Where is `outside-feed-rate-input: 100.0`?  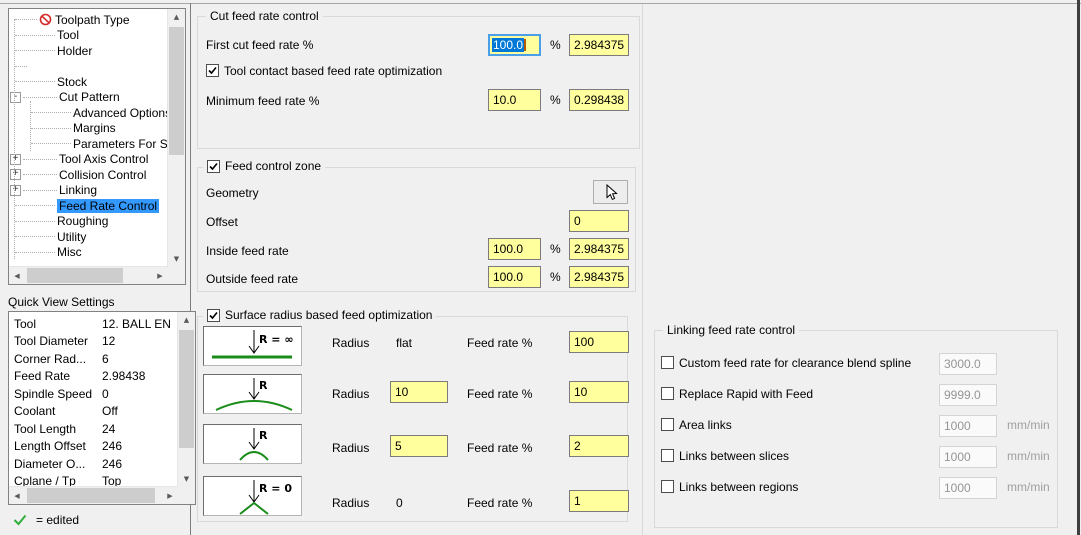 outside-feed-rate-input: 100.0 is located at coordinates (514, 277).